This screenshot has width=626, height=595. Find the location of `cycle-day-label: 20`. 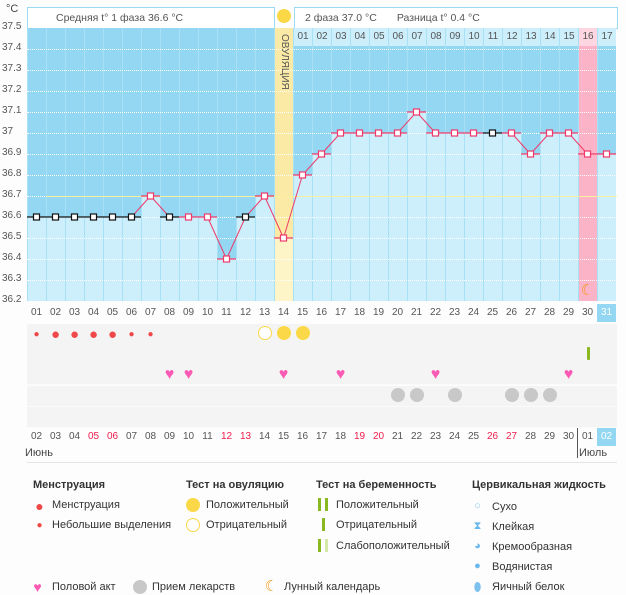

cycle-day-label: 20 is located at coordinates (397, 312).